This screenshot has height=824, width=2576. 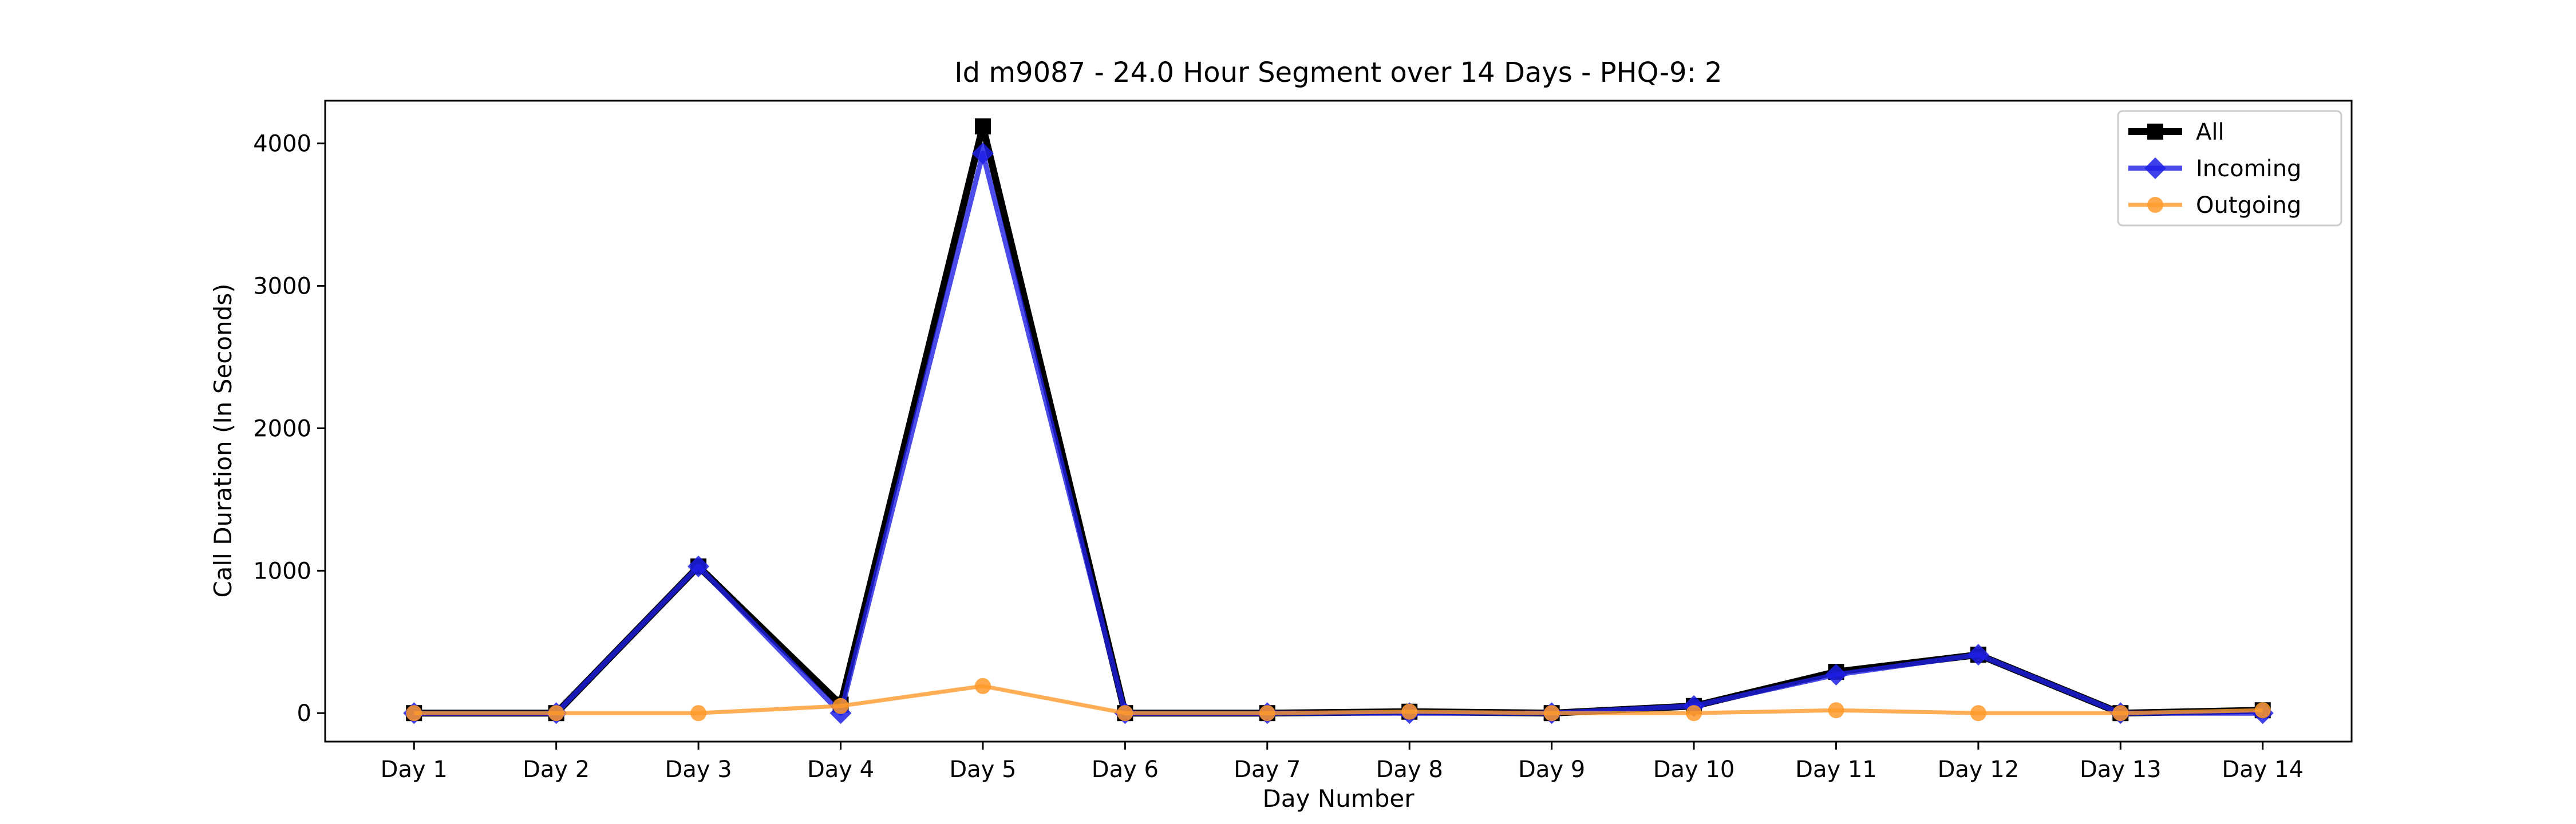 I want to click on legend-label: Incoming, so click(x=2248, y=169).